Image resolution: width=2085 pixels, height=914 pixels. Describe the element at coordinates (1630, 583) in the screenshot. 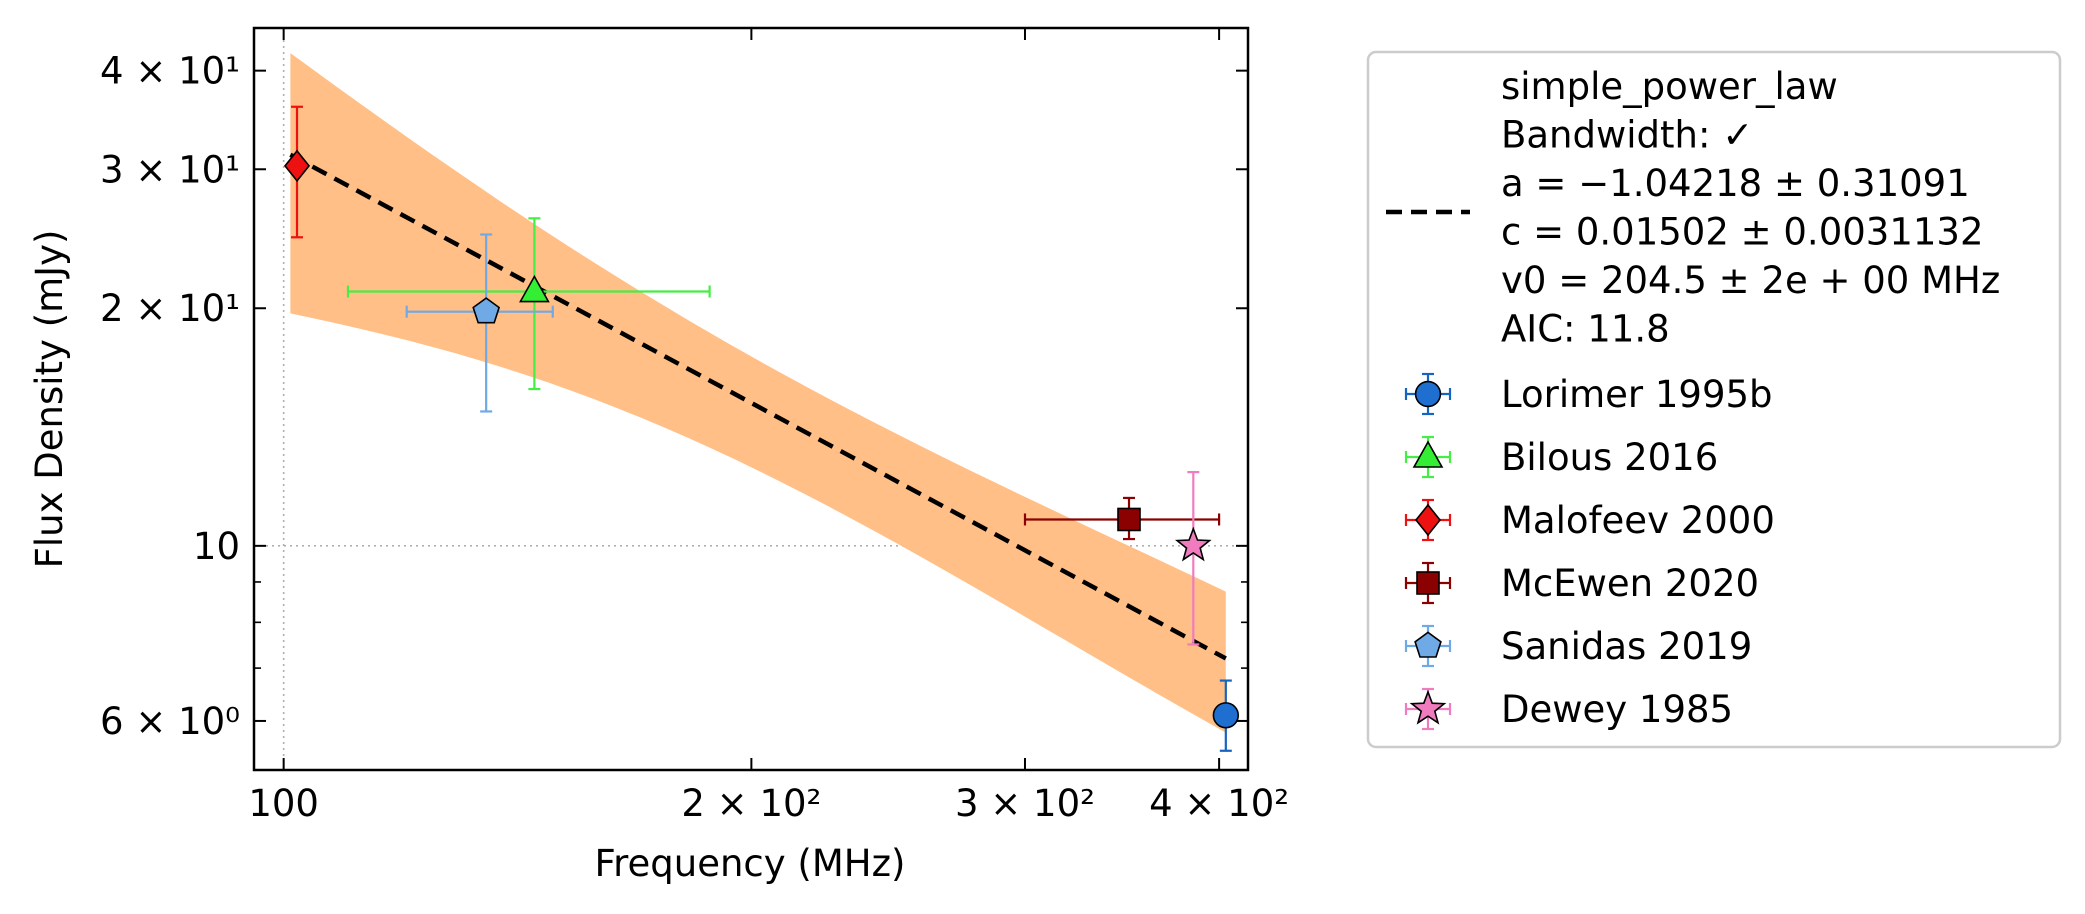

I see `legend-label: McEwen 2020` at that location.